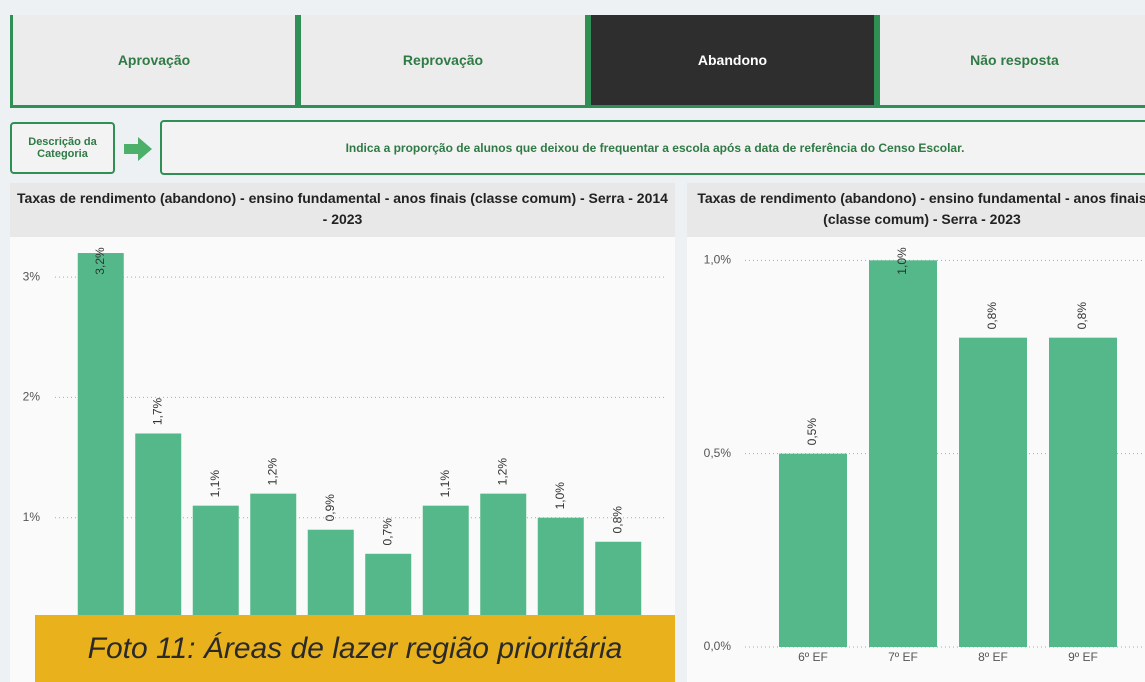 The image size is (1145, 682). I want to click on data-label: 3,2%, so click(100, 261).